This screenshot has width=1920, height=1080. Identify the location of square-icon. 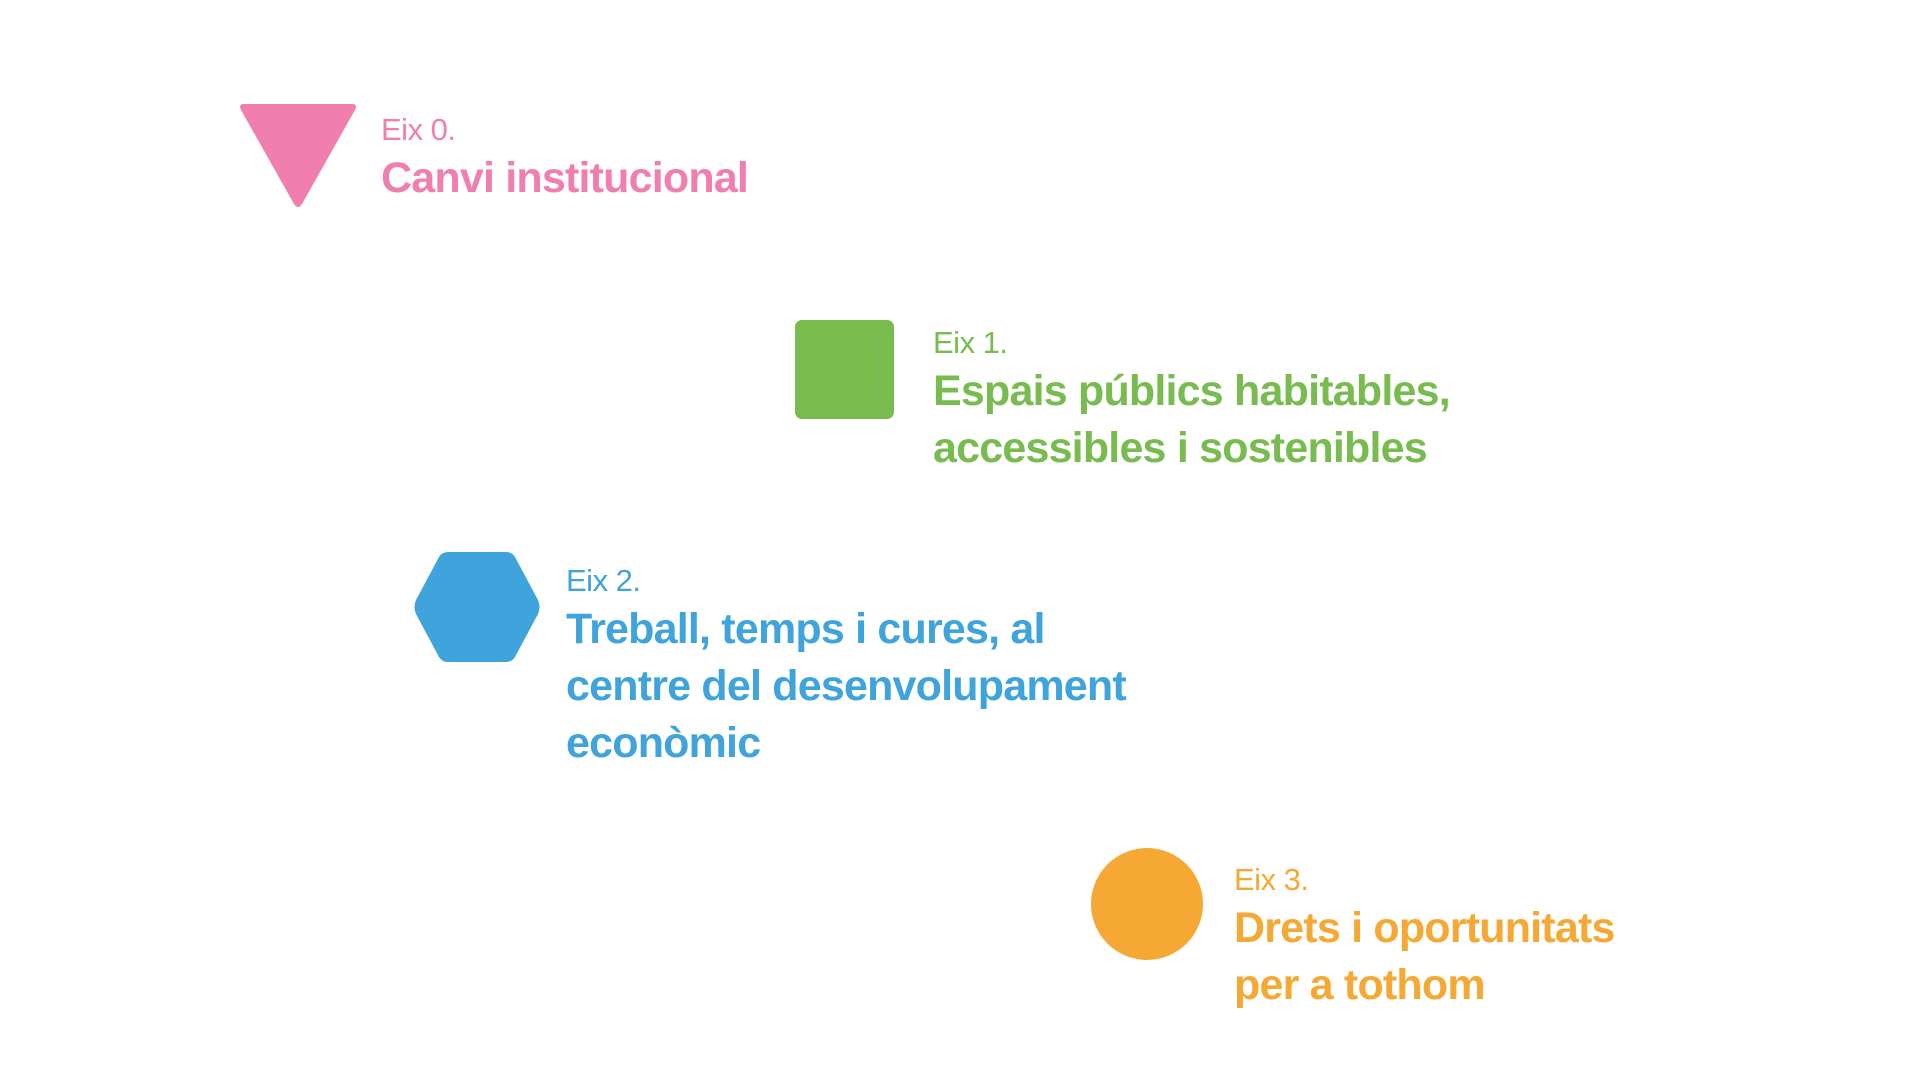
(844, 369).